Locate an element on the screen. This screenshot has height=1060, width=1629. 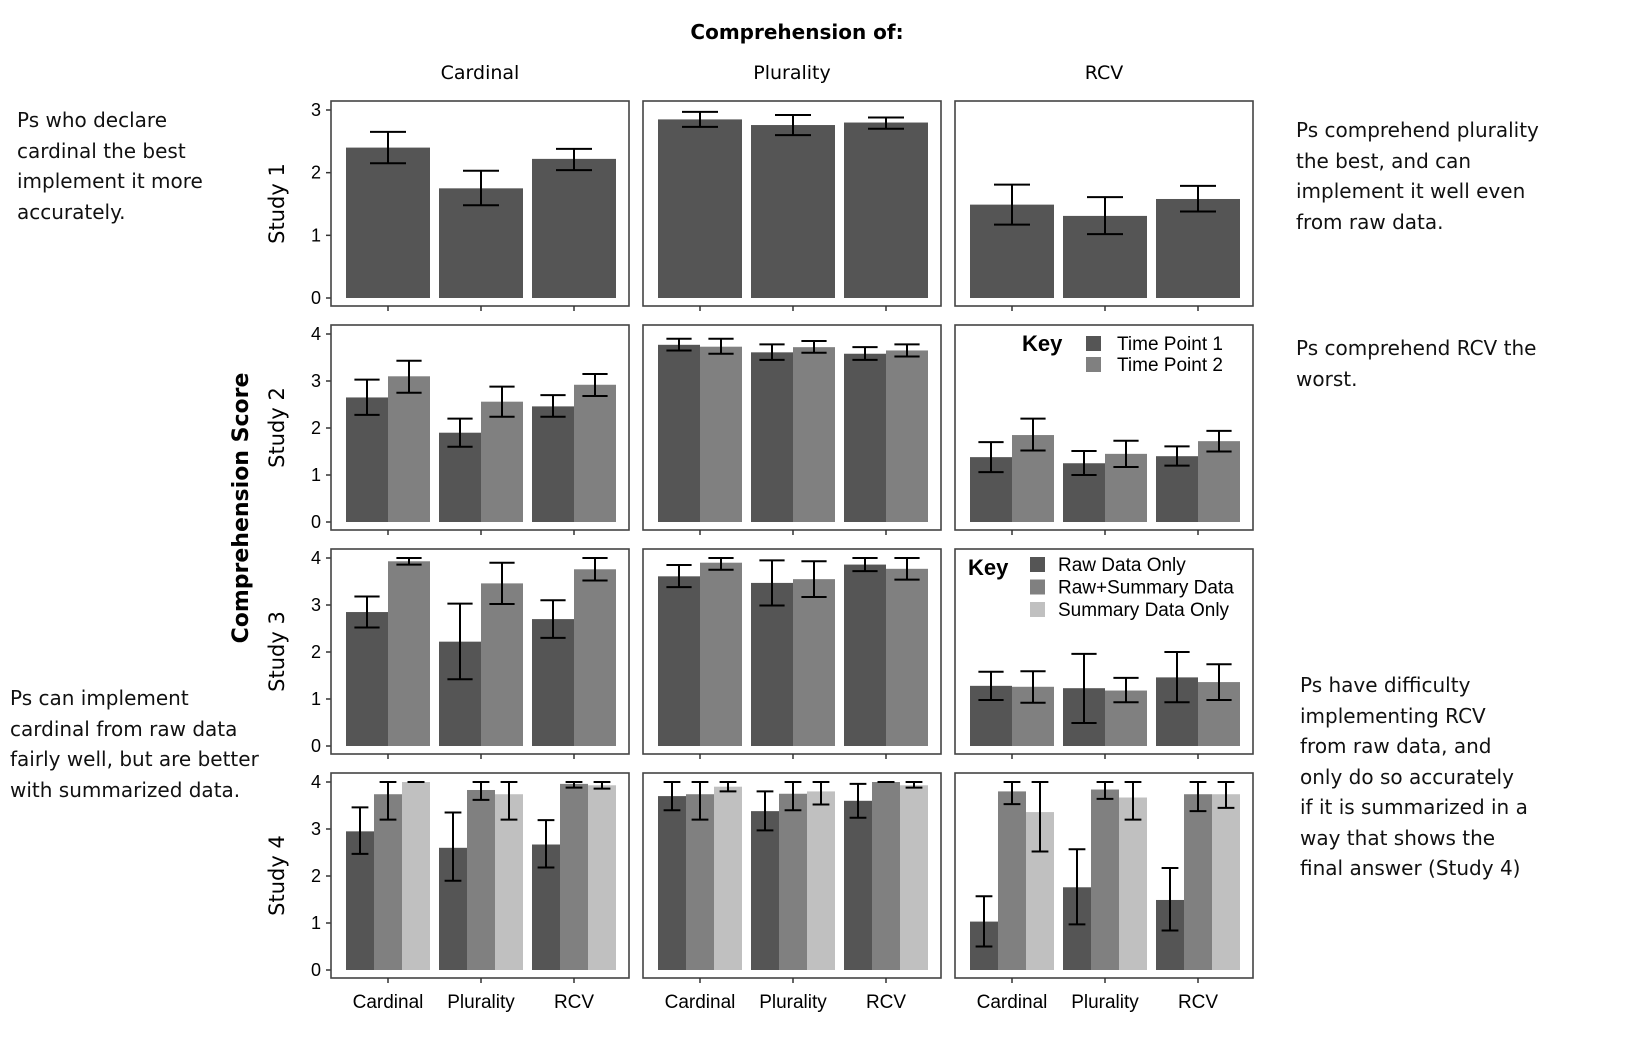
annotation-mid-right: Ps comprehend RCV the worst. is located at coordinates (1416, 363).